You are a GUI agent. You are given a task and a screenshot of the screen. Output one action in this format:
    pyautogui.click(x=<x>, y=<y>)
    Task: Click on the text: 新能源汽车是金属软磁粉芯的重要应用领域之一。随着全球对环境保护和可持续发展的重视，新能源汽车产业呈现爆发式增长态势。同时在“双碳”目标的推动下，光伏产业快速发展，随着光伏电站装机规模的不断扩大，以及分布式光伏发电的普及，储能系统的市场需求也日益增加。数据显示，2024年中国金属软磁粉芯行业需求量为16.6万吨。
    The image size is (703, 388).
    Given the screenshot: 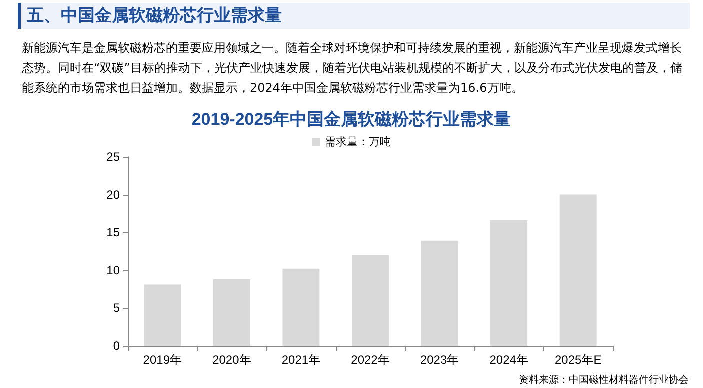 What is the action you would take?
    pyautogui.click(x=353, y=68)
    